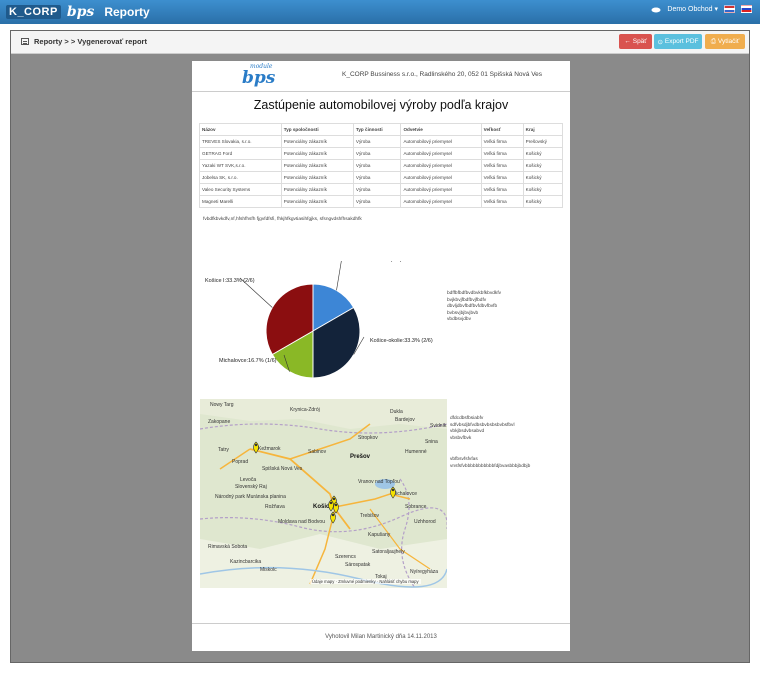 This screenshot has width=760, height=676. Describe the element at coordinates (248, 480) in the screenshot. I see `map-place-label: Levoča` at that location.